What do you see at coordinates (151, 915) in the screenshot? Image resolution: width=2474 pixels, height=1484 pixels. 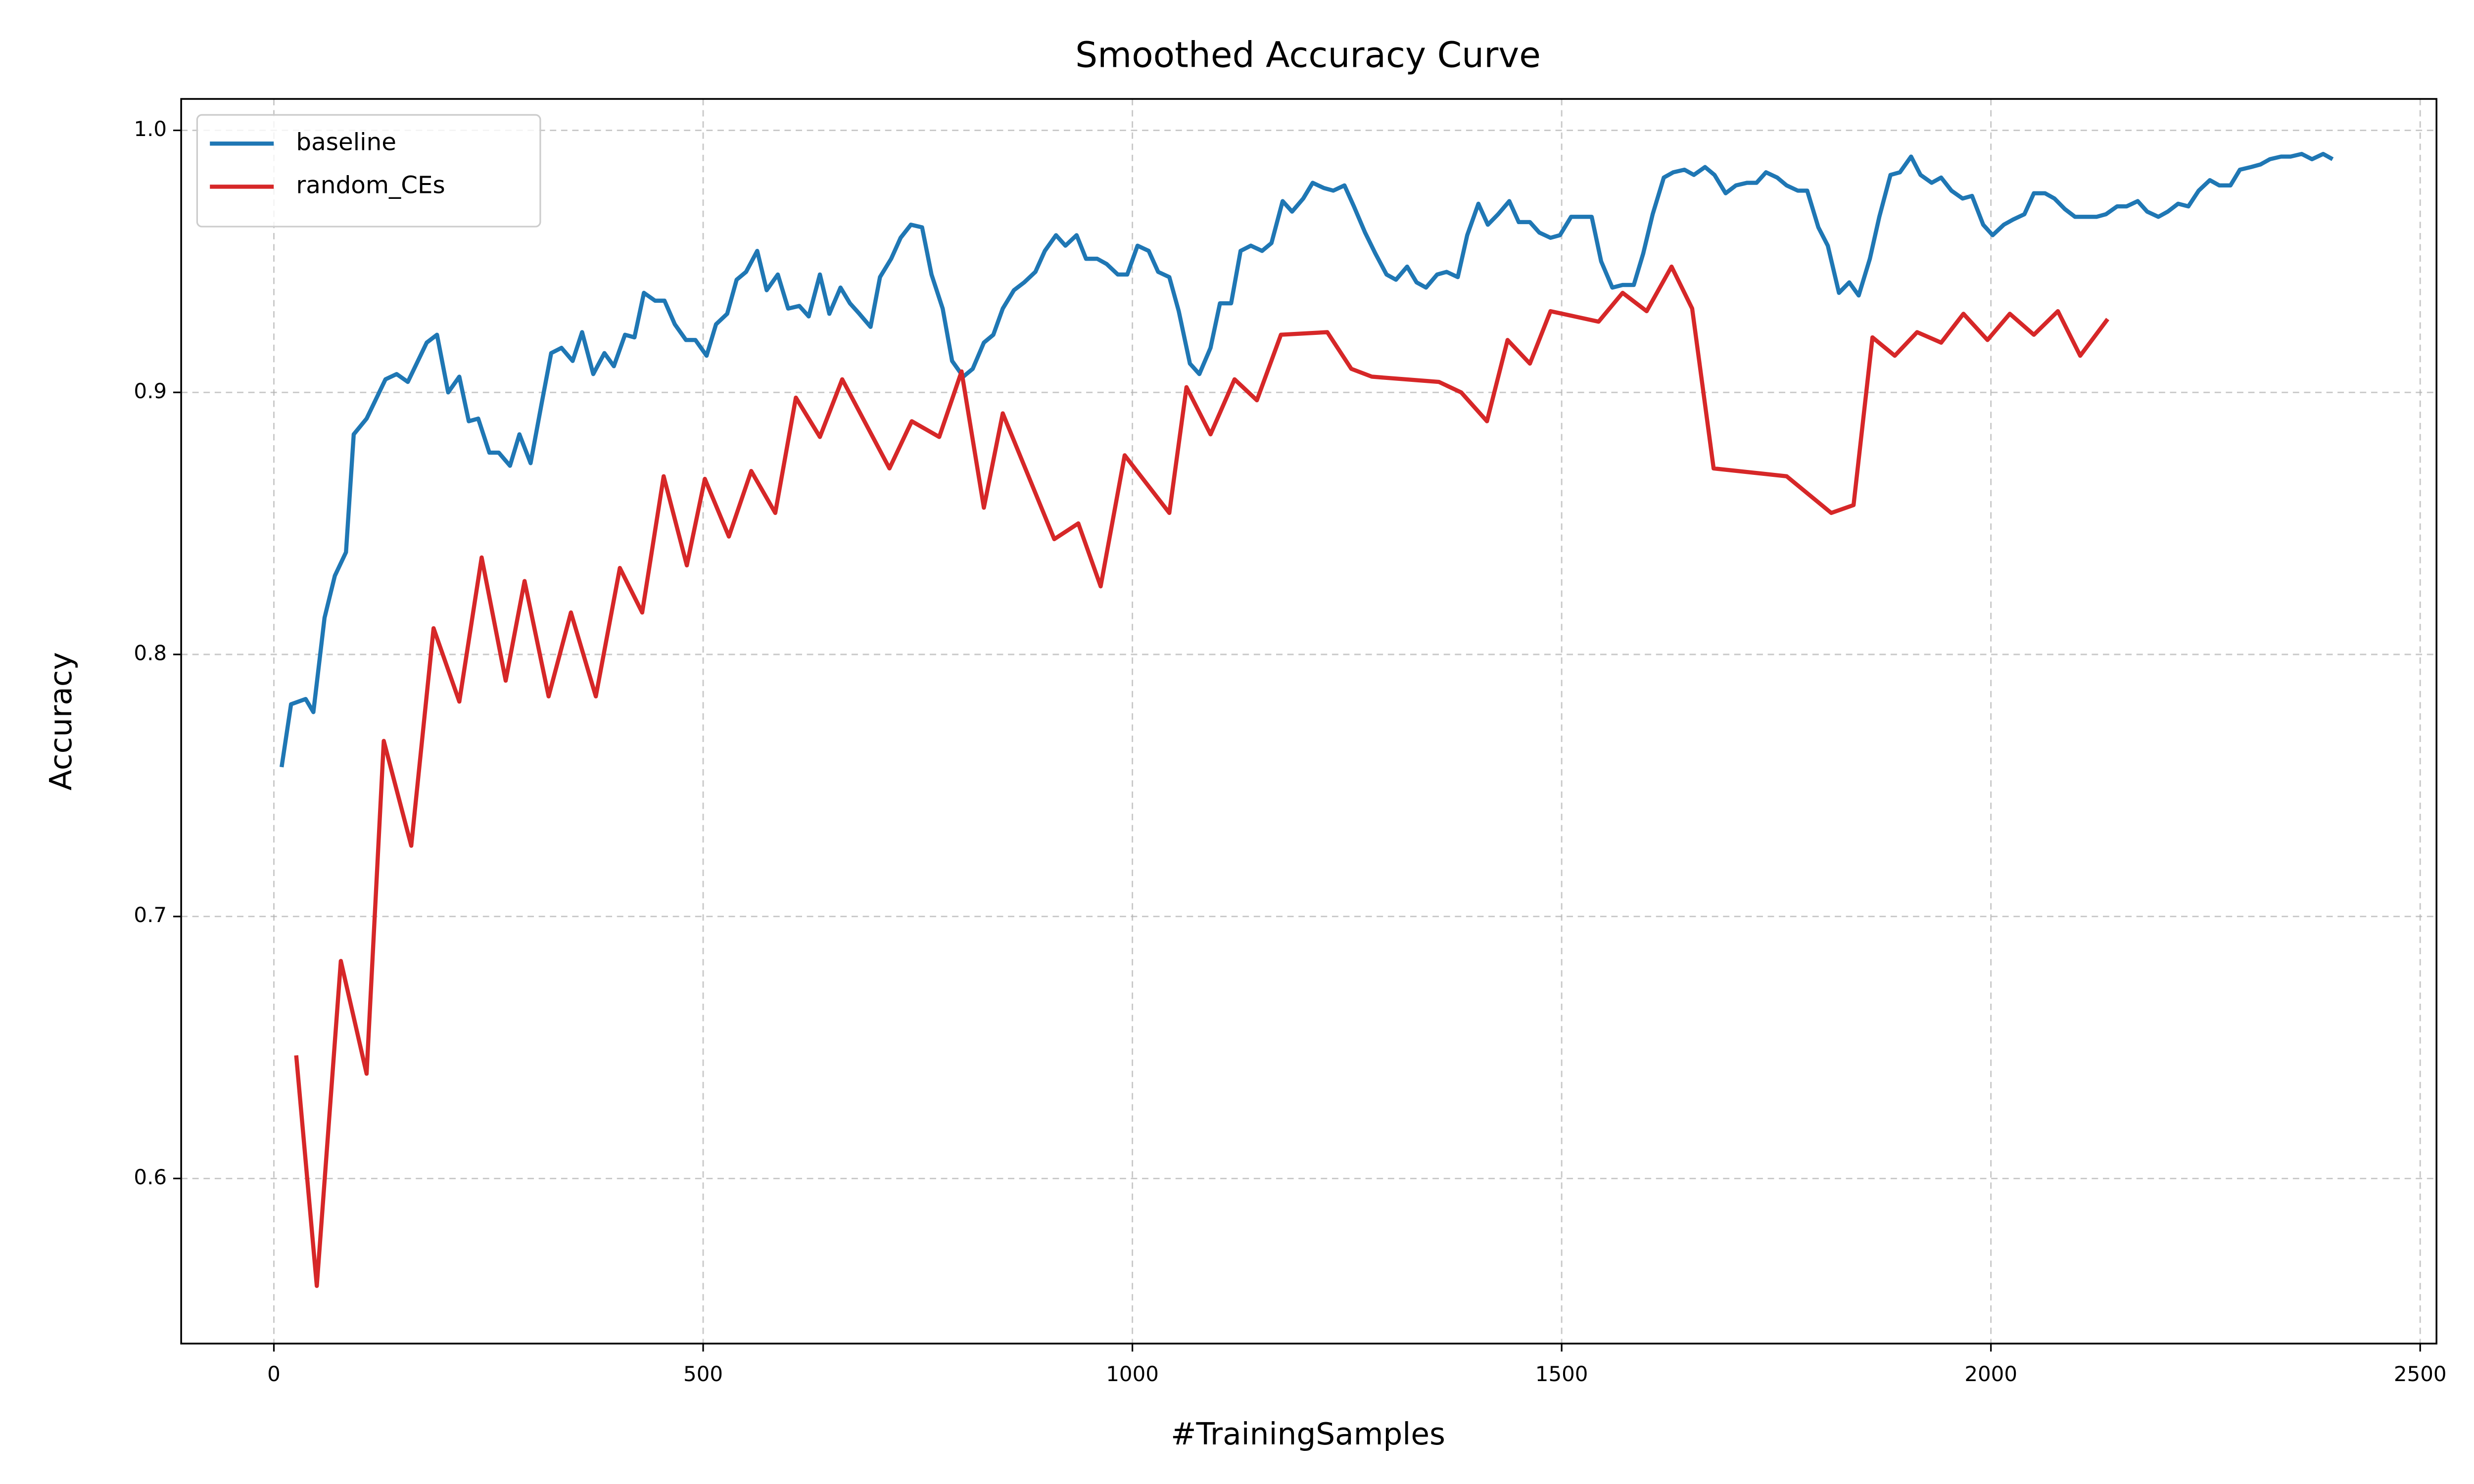 I see `y-tick-label: 0.7` at bounding box center [151, 915].